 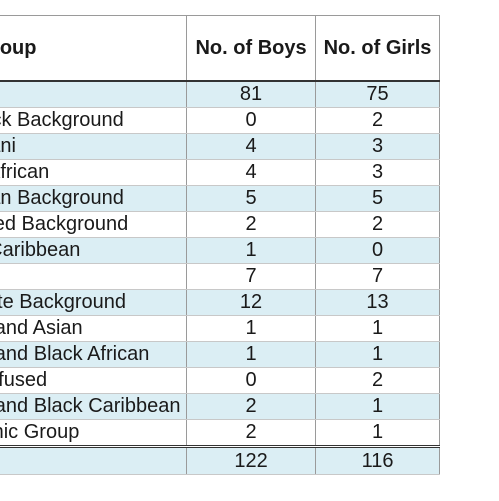 What do you see at coordinates (94, 146) in the screenshot?
I see `ethnic-group-cell: Asian - Pakistani` at bounding box center [94, 146].